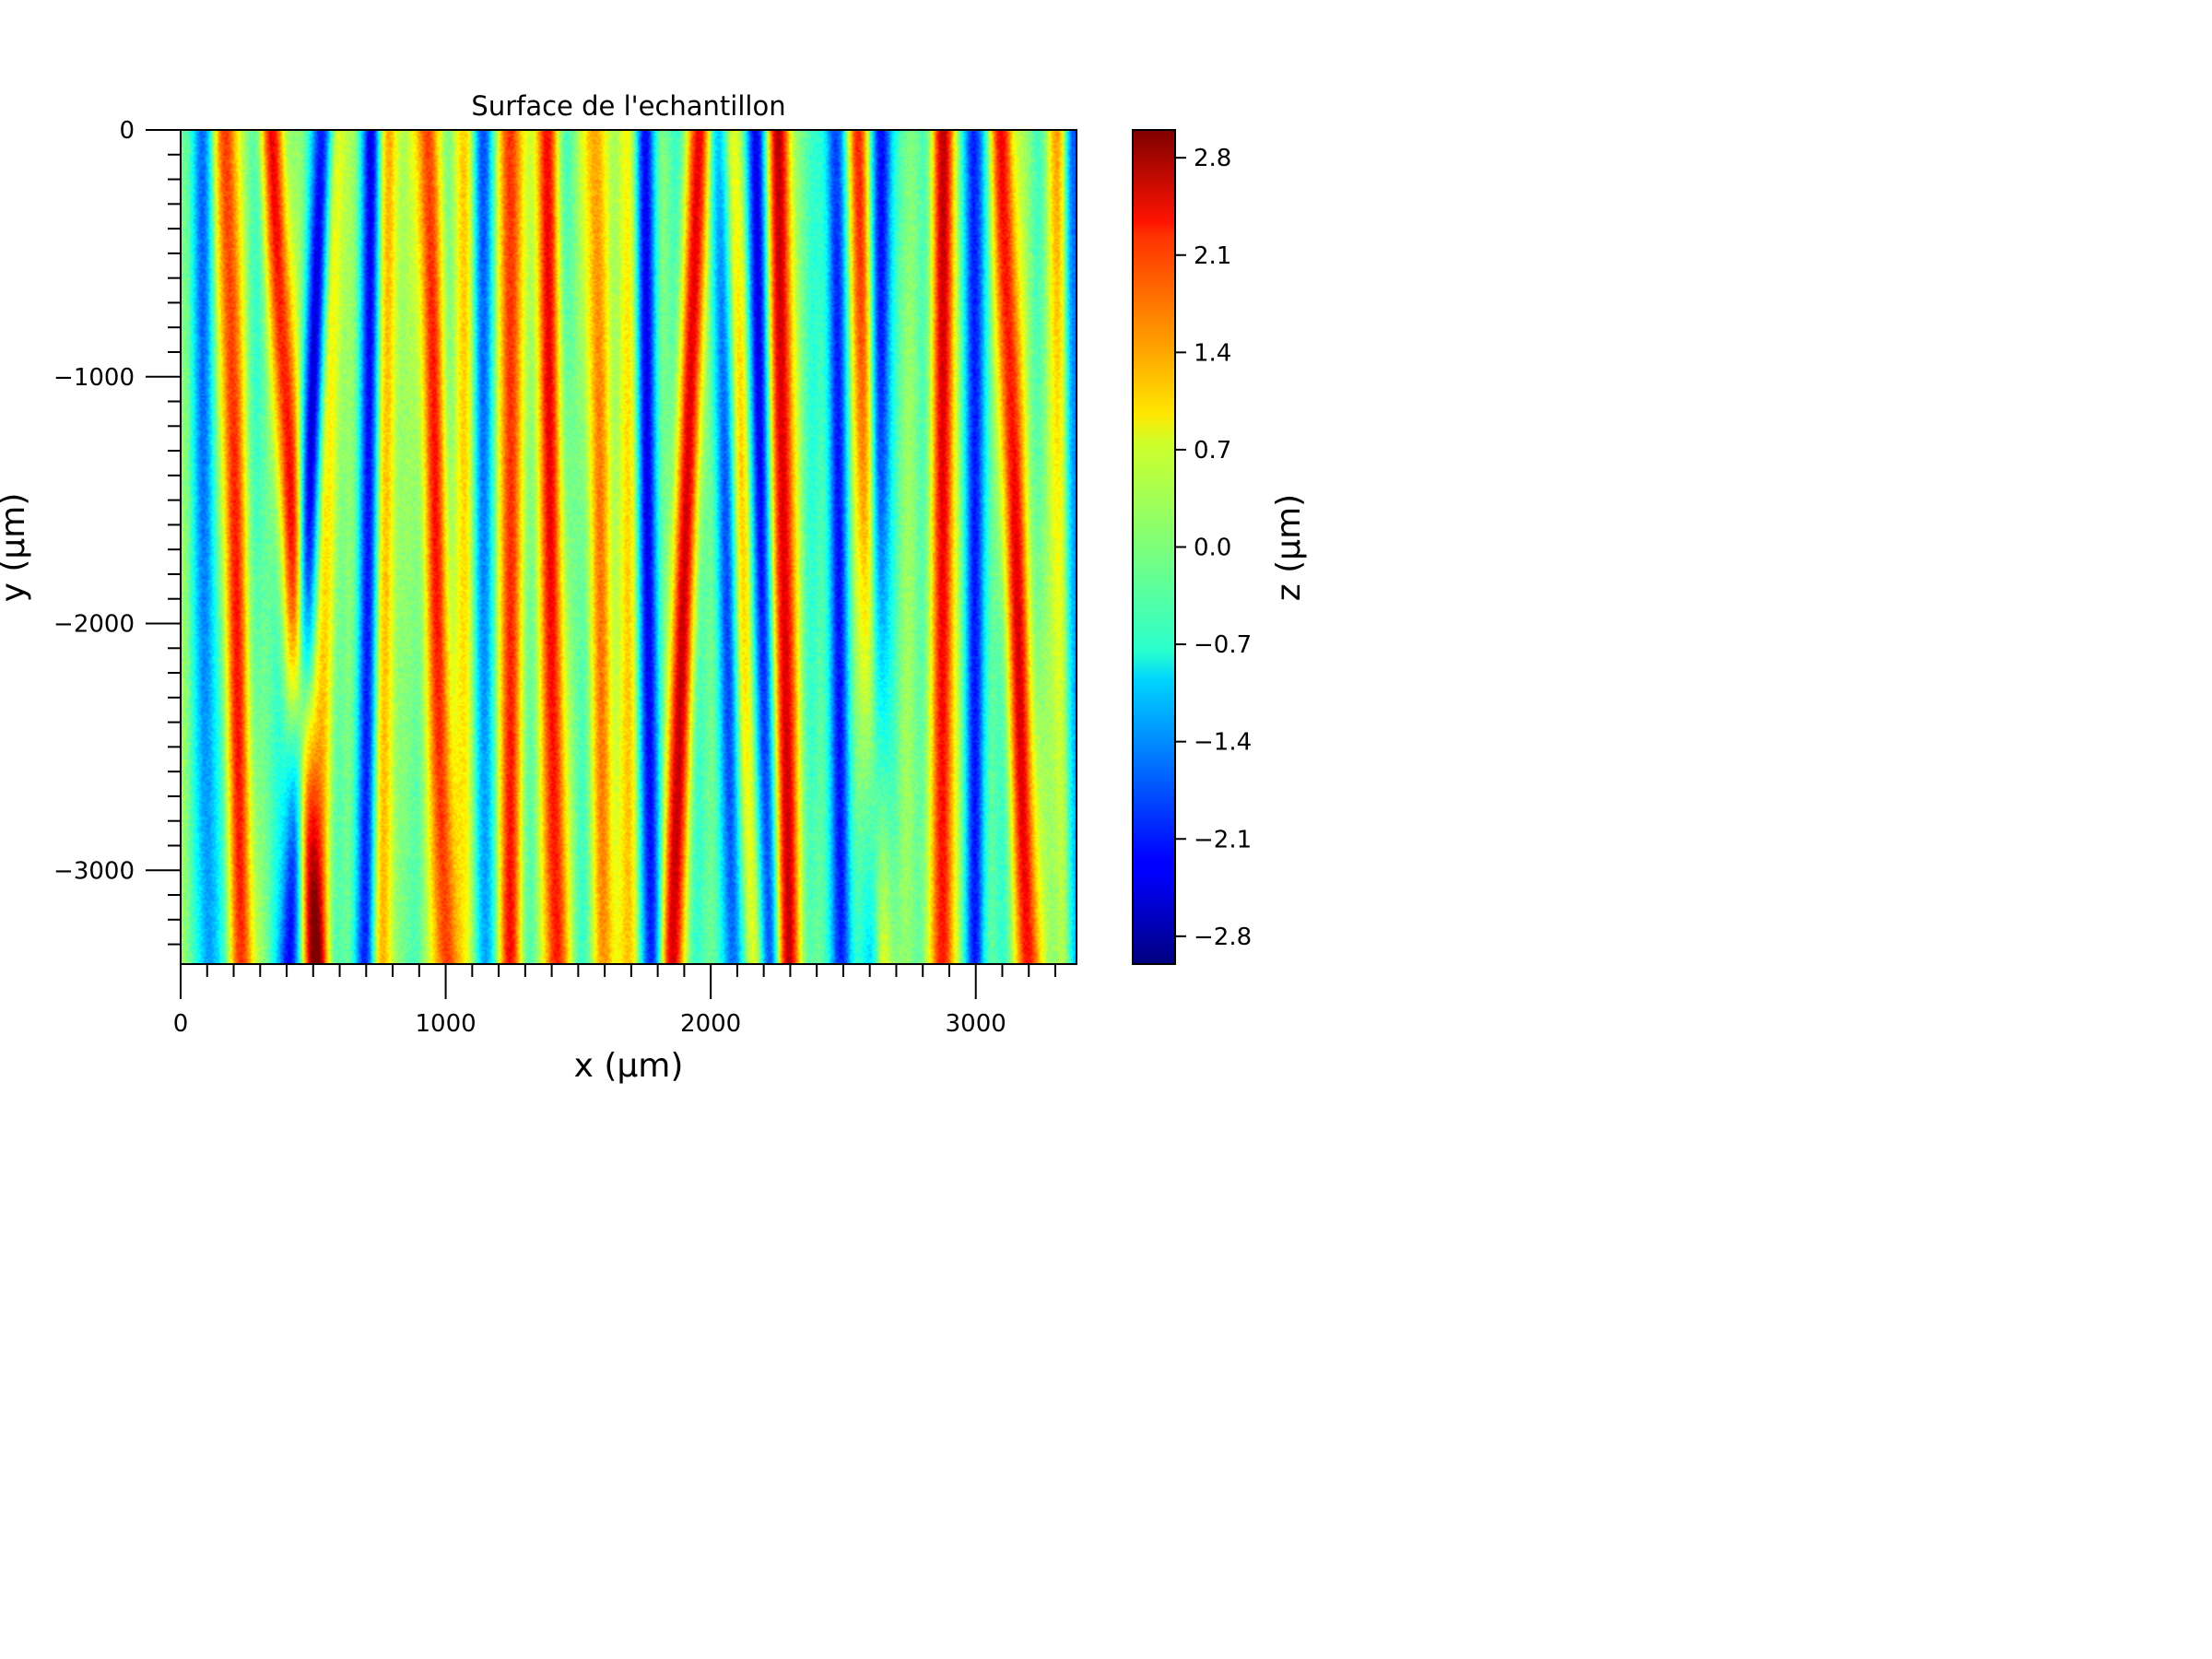 The height and width of the screenshot is (1659, 2212). What do you see at coordinates (127, 131) in the screenshot?
I see `y-tick-label: 0` at bounding box center [127, 131].